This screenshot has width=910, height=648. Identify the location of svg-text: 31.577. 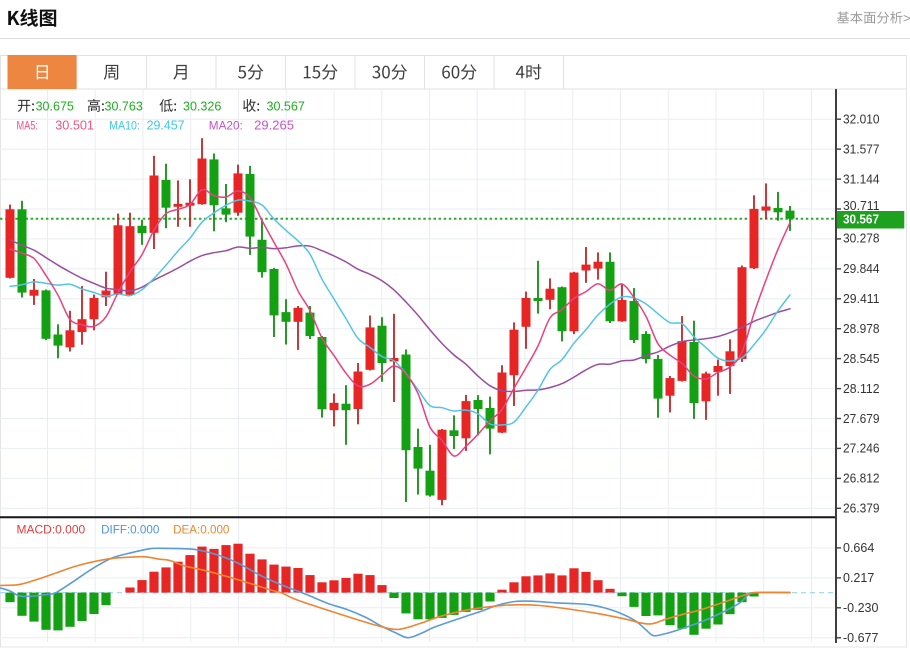
(861, 149).